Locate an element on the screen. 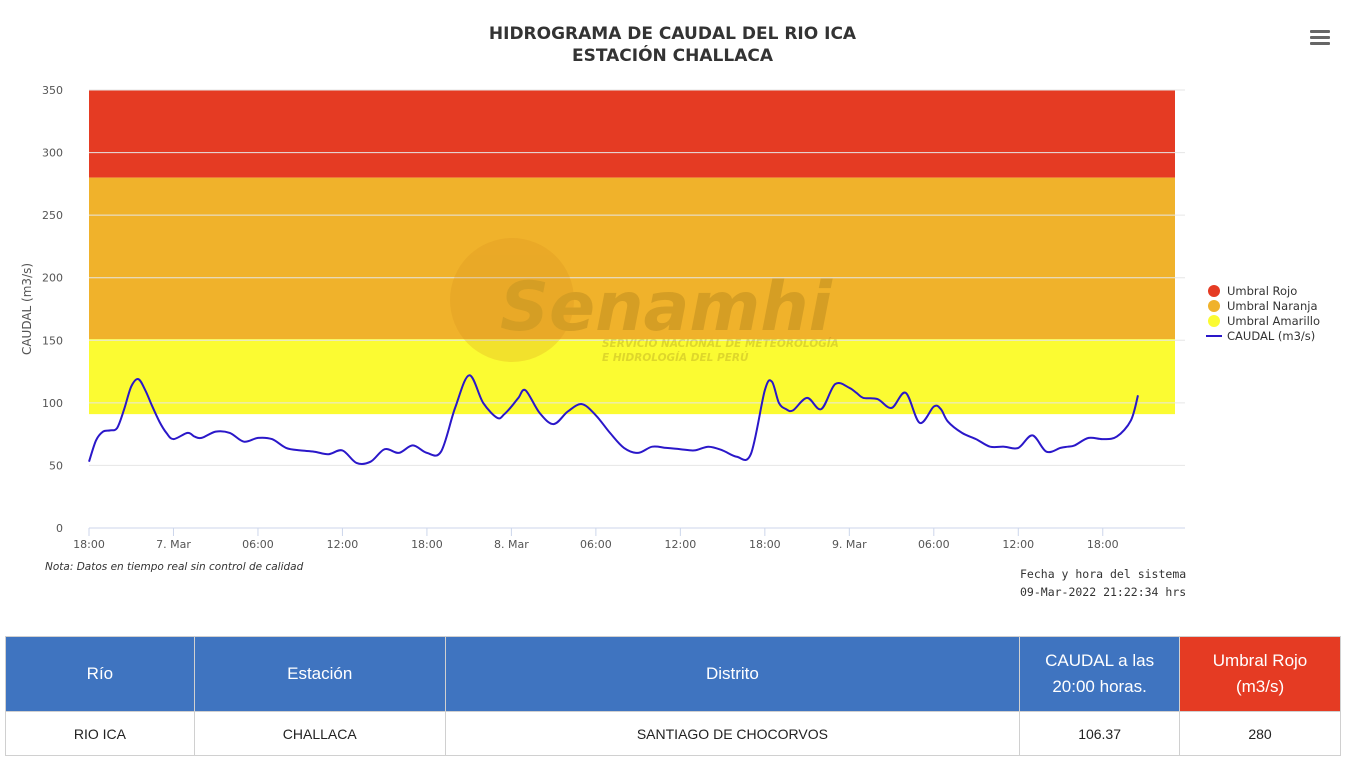 This screenshot has height=763, width=1350. series-line-caudal is located at coordinates (613, 419).